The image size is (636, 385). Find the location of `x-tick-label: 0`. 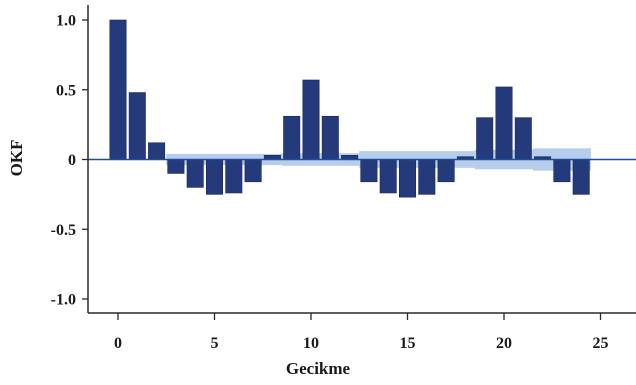

x-tick-label: 0 is located at coordinates (118, 343).